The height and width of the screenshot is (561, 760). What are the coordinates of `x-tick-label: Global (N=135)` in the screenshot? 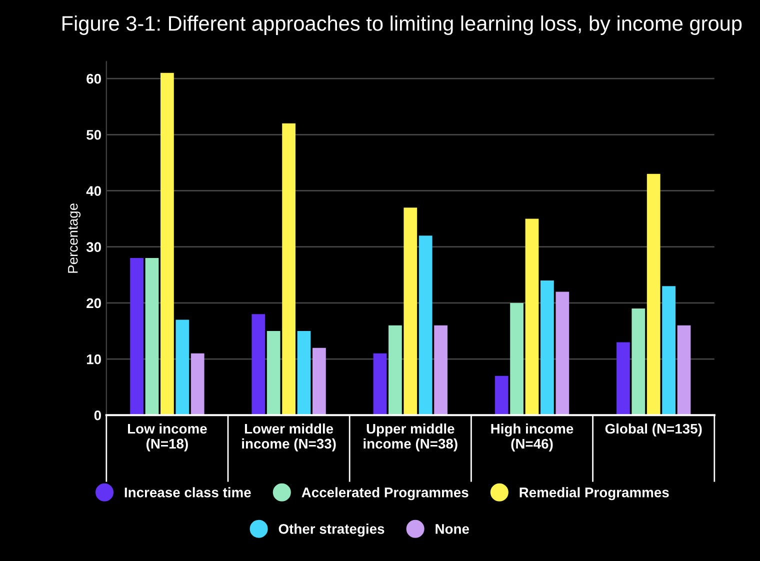 It's located at (653, 429).